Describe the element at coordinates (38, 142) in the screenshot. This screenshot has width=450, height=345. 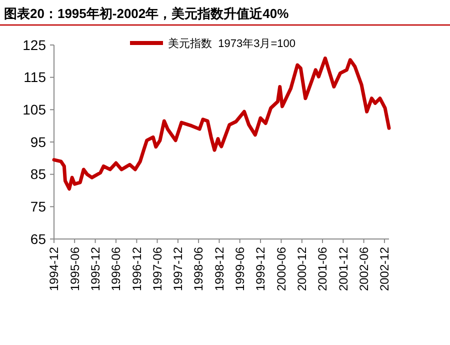
I see `y-tick-label: 95` at that location.